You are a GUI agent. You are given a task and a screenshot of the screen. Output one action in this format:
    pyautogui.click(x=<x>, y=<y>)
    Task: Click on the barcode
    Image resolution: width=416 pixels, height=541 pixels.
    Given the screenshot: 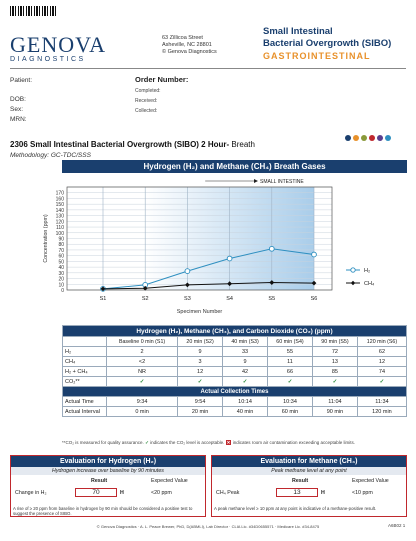 What is the action you would take?
    pyautogui.click(x=34, y=11)
    